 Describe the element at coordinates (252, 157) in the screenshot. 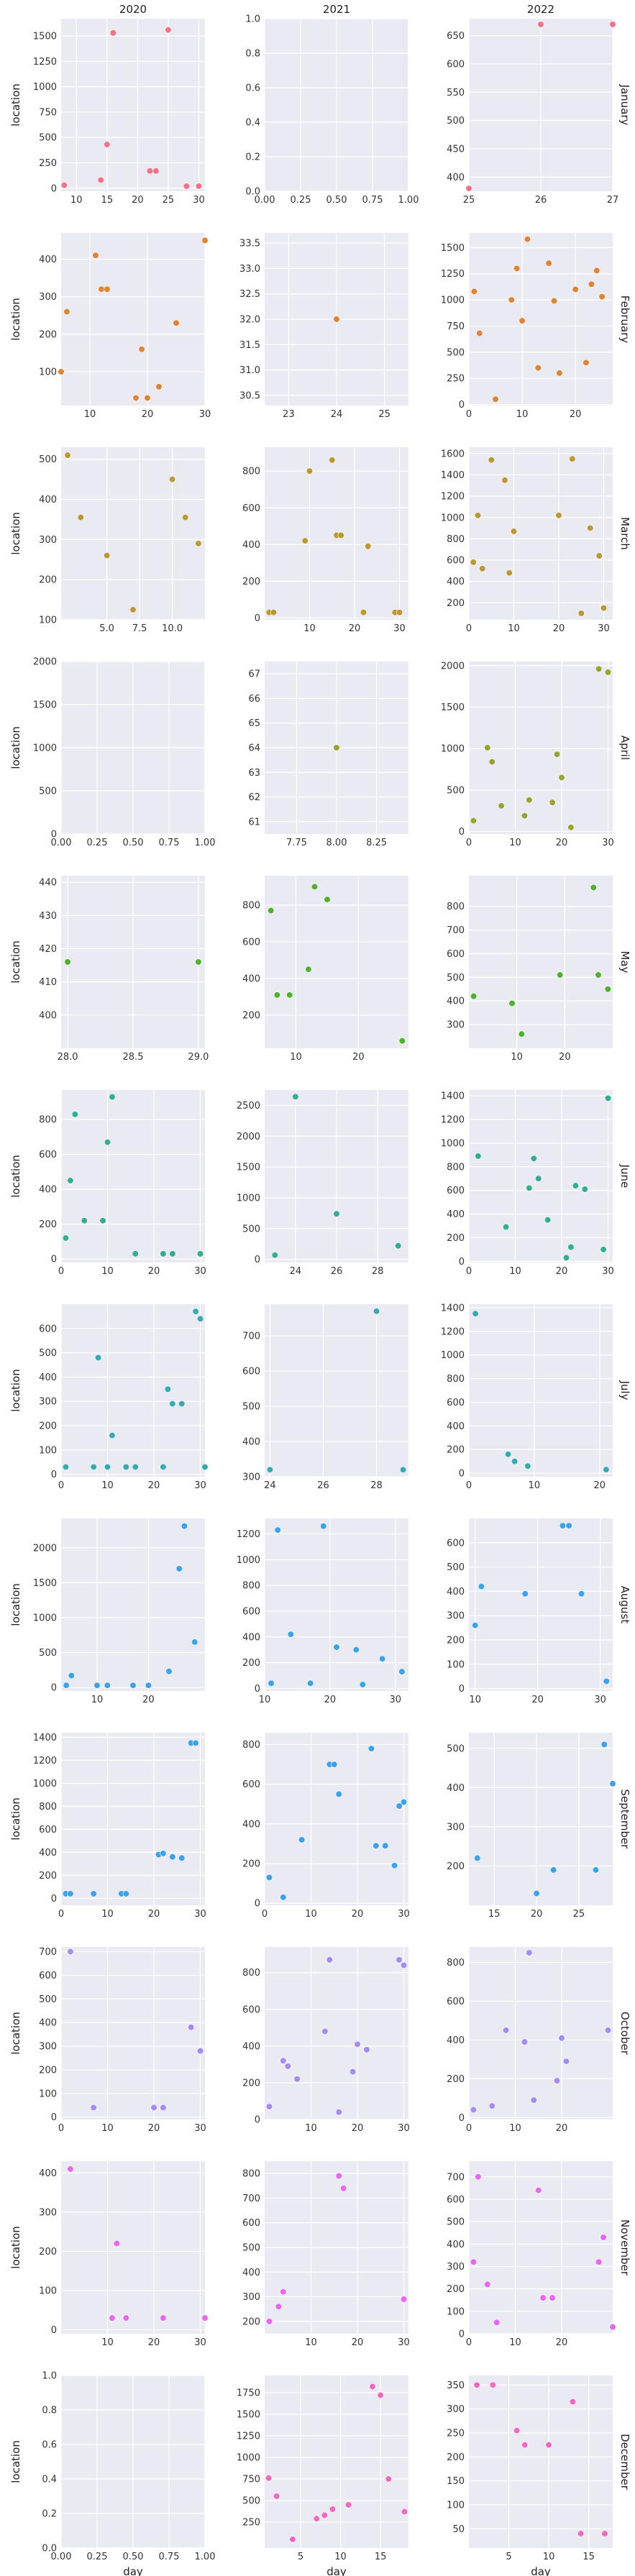

I see `y-tick-label: 0.2` at that location.